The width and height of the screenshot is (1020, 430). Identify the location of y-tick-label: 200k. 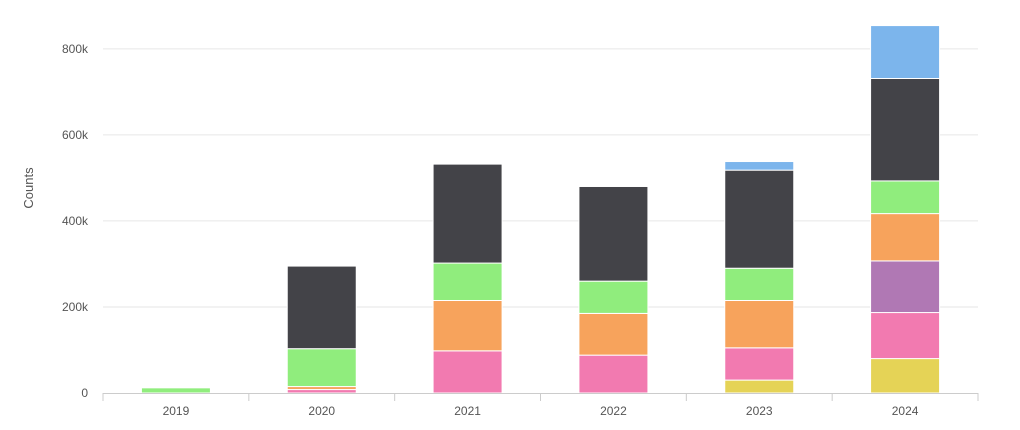
(75, 307).